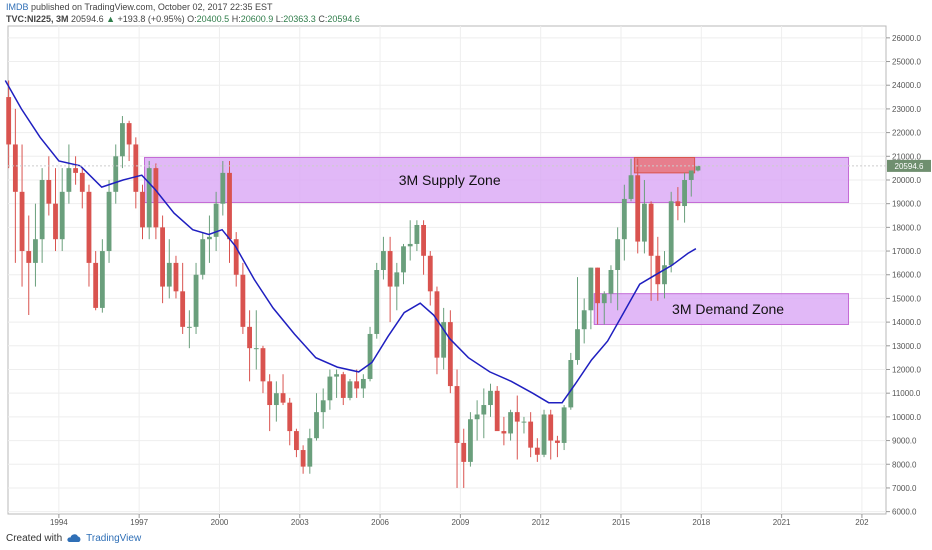 The height and width of the screenshot is (550, 932). What do you see at coordinates (909, 165) in the screenshot?
I see `price-tag` at bounding box center [909, 165].